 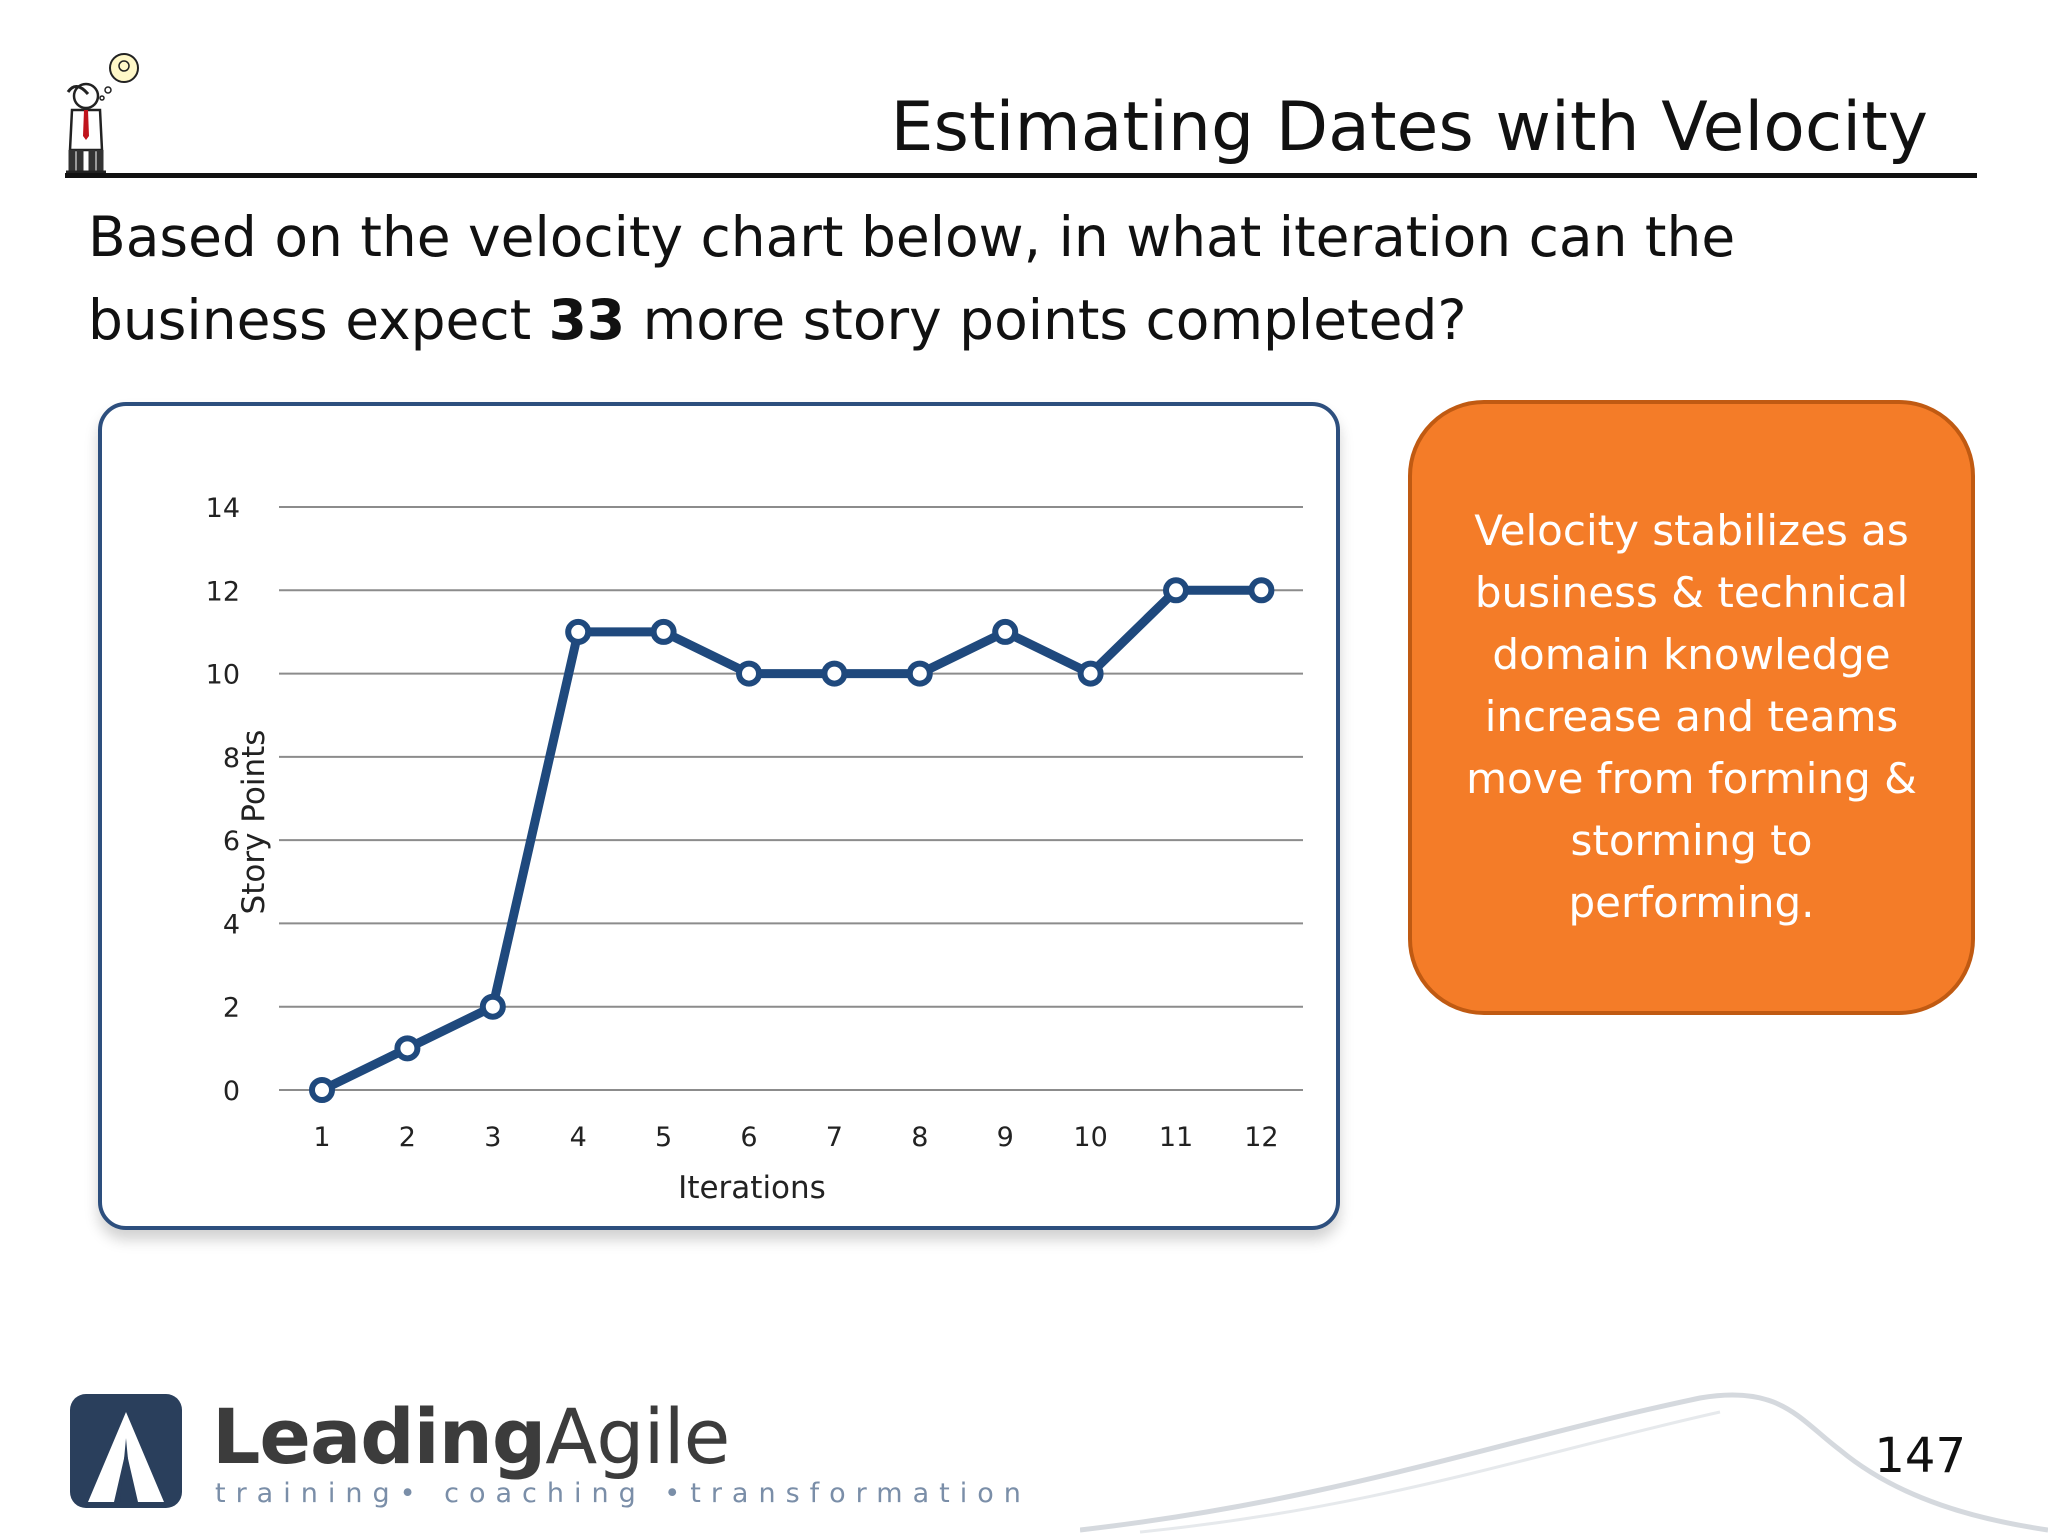 I want to click on question-text-end: more story points completed?, so click(x=1046, y=320).